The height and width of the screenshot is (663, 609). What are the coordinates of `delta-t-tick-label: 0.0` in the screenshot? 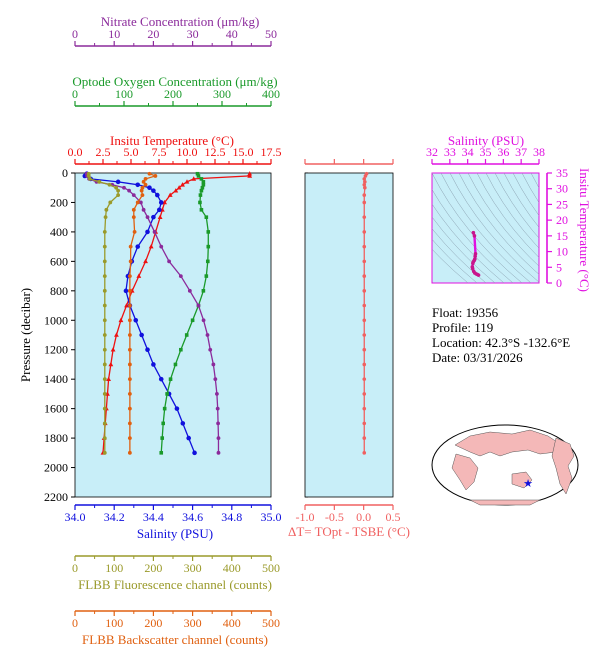 It's located at (363, 517).